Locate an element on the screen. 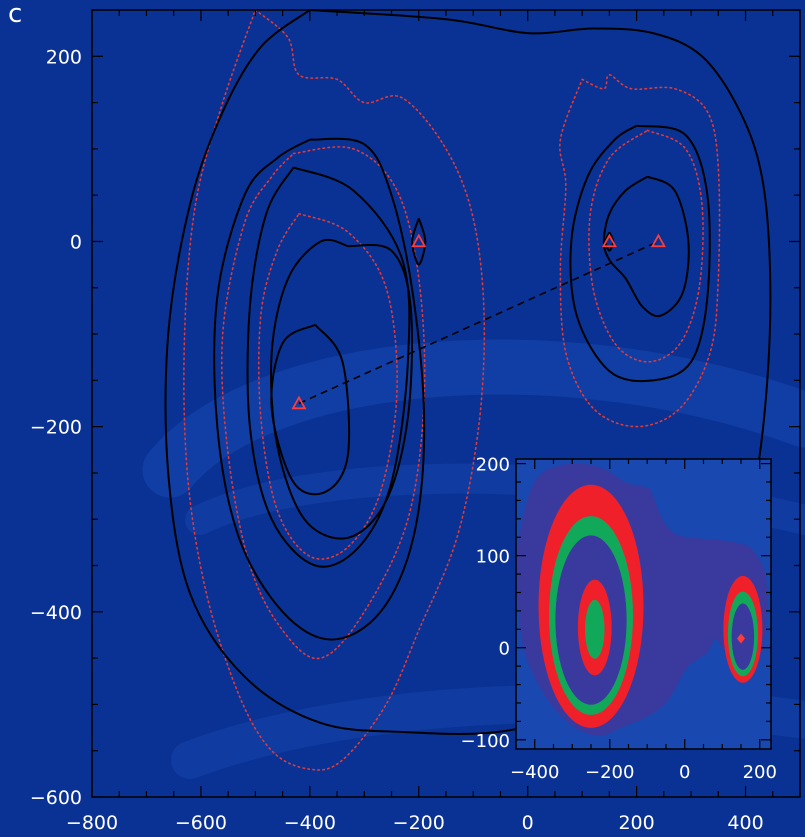 Image resolution: width=805 pixels, height=837 pixels. y-tick-label: −600 is located at coordinates (56, 798).